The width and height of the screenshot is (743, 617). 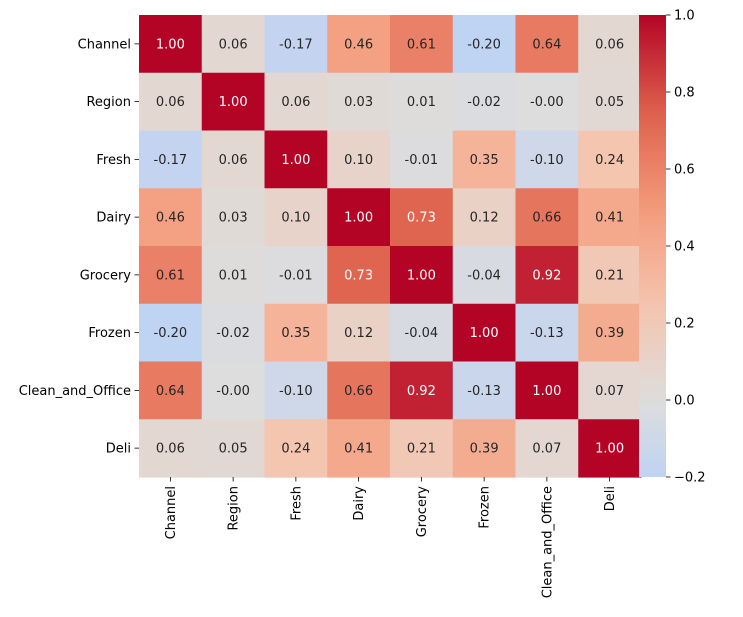 What do you see at coordinates (421, 275) in the screenshot?
I see `cell-value-grocery-grocery: 1.00` at bounding box center [421, 275].